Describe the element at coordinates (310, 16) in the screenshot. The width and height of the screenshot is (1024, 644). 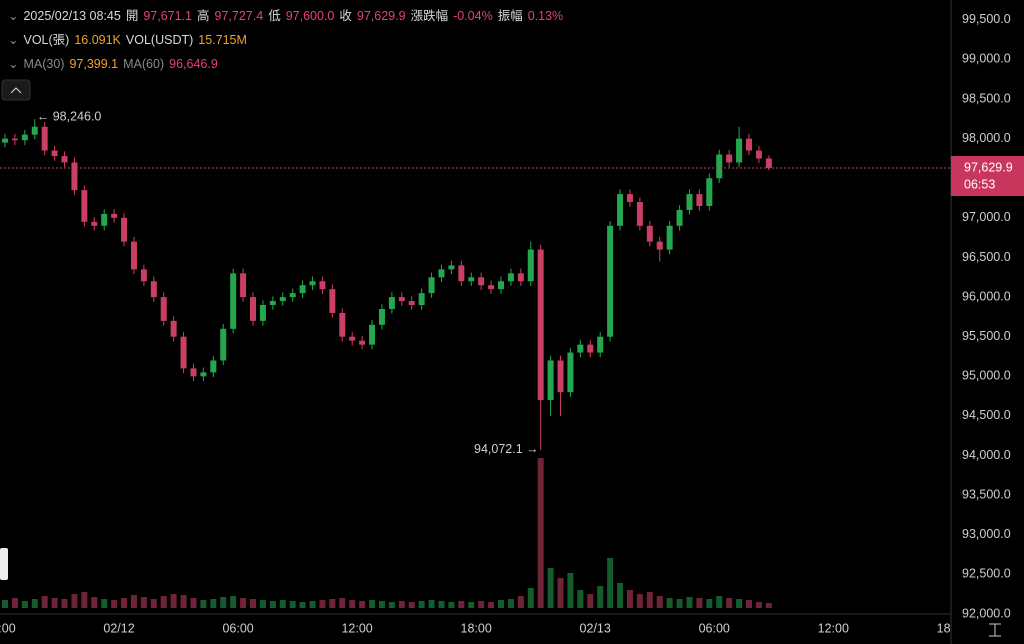
I see `value: 97,600.0` at that location.